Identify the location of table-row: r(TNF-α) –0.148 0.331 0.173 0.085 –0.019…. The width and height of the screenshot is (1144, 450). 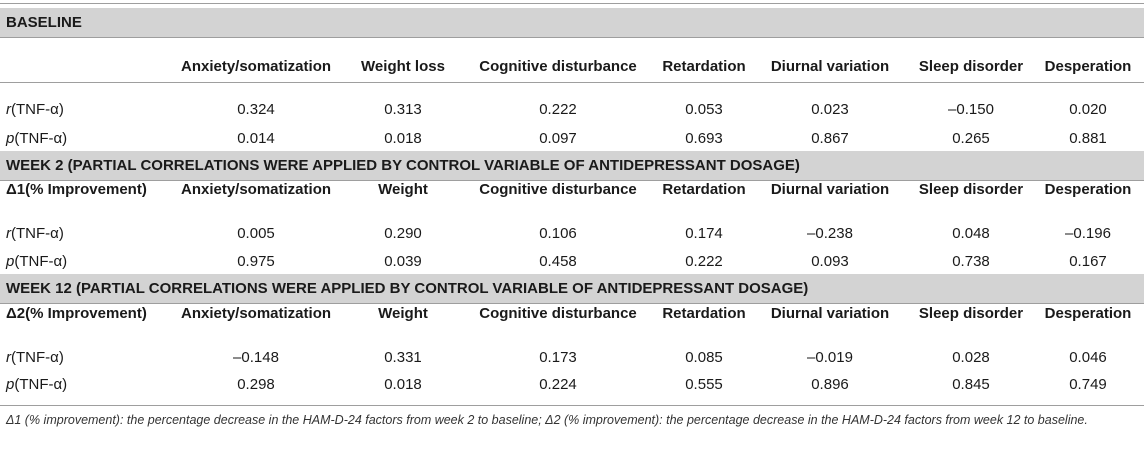
(572, 358).